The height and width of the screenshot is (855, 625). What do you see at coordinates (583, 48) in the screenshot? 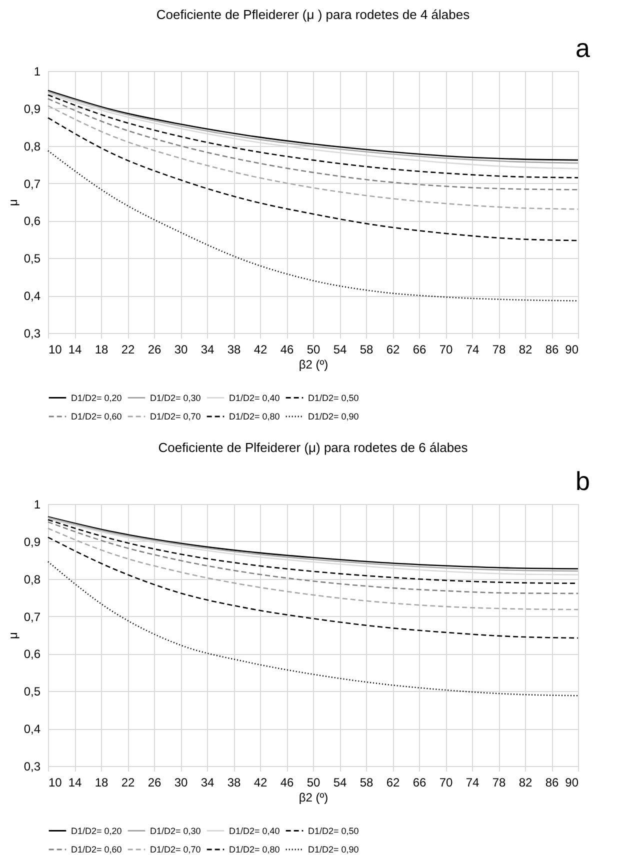
I see `text: a` at bounding box center [583, 48].